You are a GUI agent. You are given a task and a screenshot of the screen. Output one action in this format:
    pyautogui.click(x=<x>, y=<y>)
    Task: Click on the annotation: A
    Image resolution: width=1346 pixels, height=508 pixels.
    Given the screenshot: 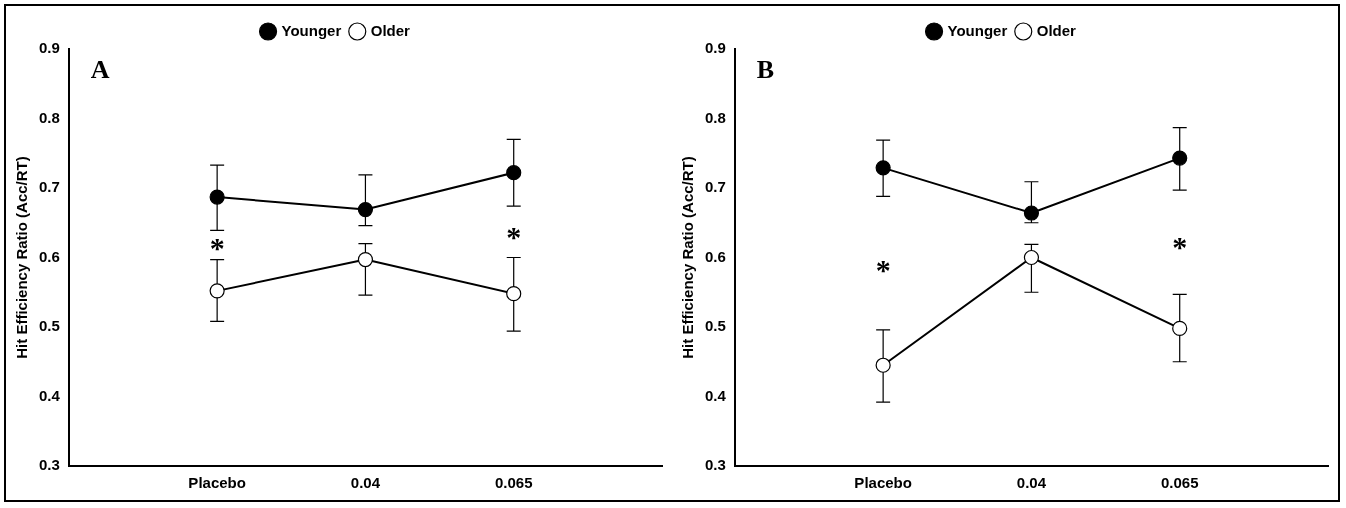 What is the action you would take?
    pyautogui.click(x=100, y=69)
    